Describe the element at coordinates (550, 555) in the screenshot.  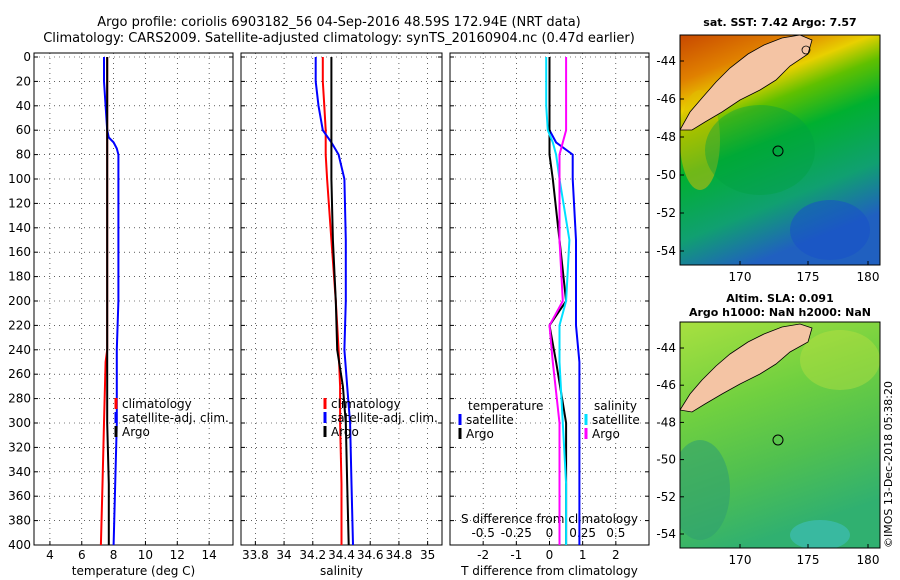
I see `x-tick-label: 0` at that location.